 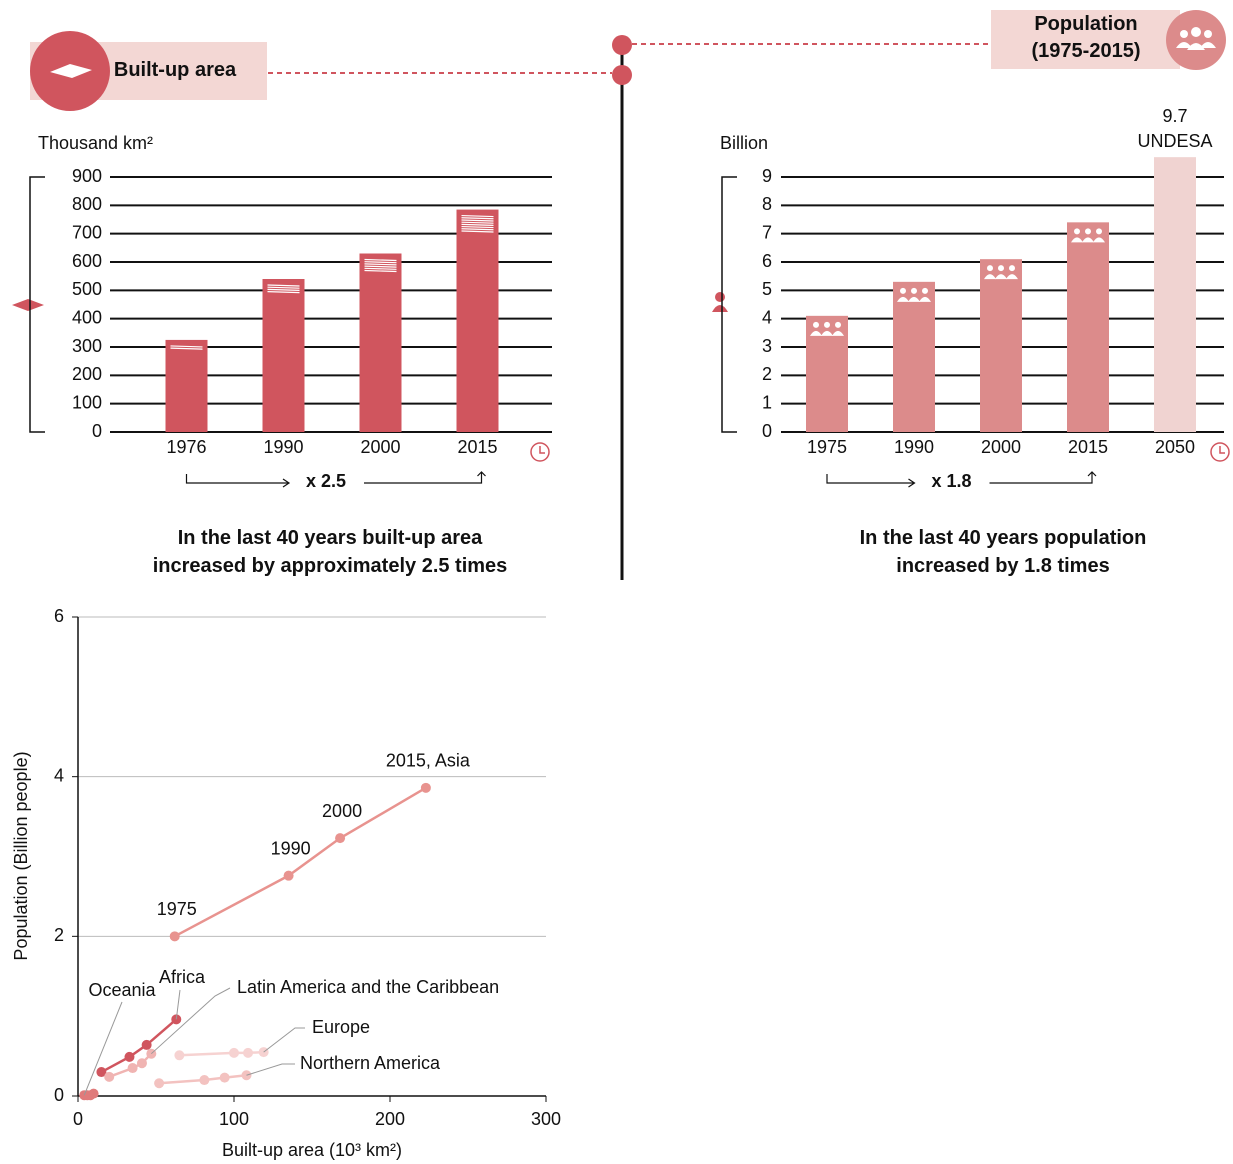 I want to click on y-tick-label: 400, so click(x=87, y=317).